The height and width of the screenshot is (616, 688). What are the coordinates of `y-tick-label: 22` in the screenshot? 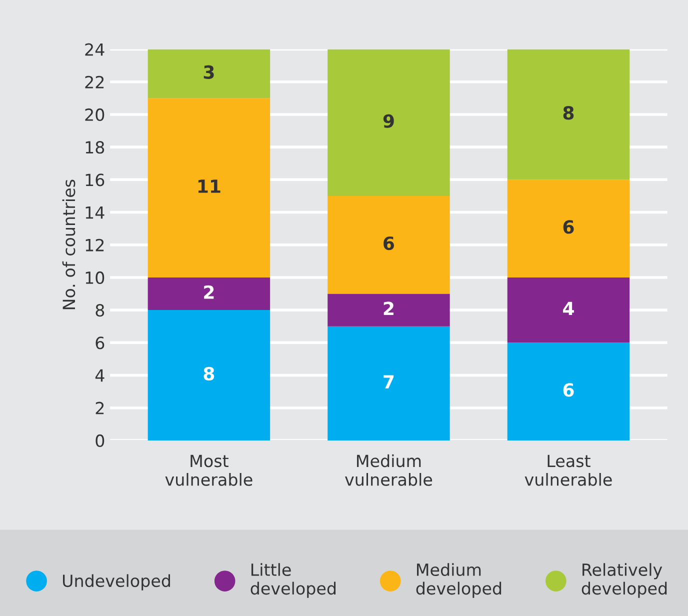 It's located at (94, 82).